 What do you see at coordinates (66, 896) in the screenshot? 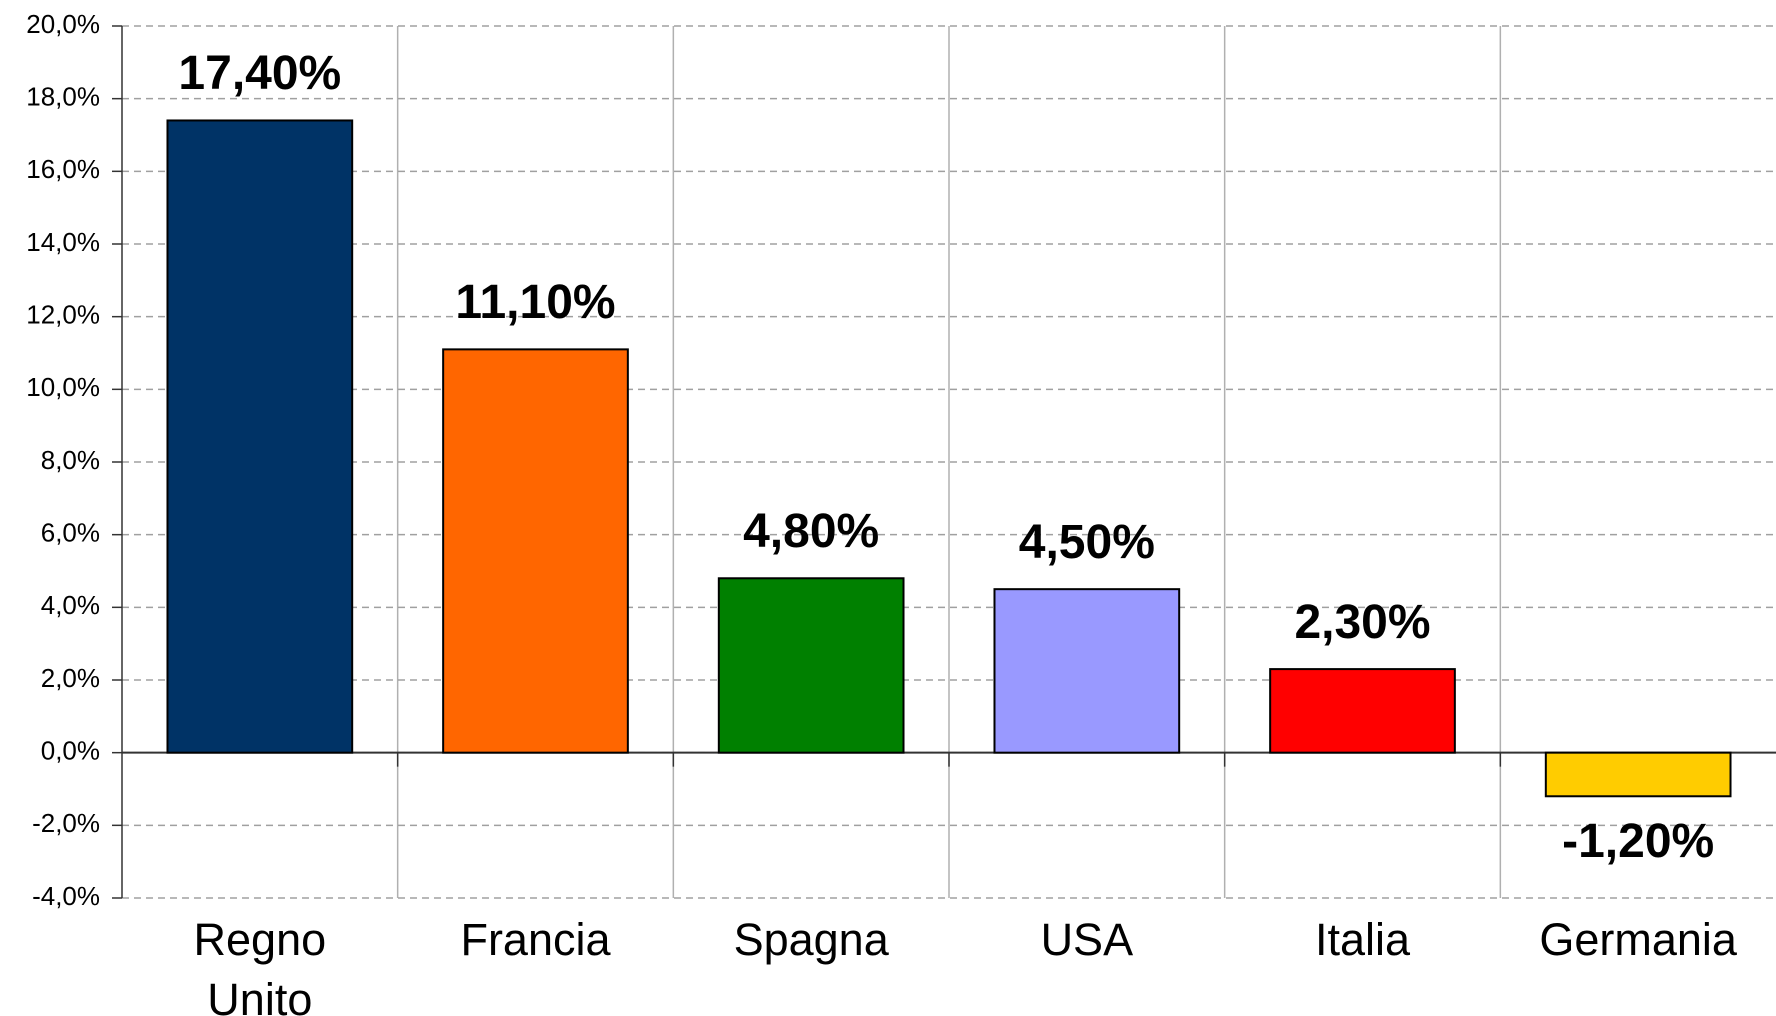
I see `y-tick-label: -4,0%` at bounding box center [66, 896].